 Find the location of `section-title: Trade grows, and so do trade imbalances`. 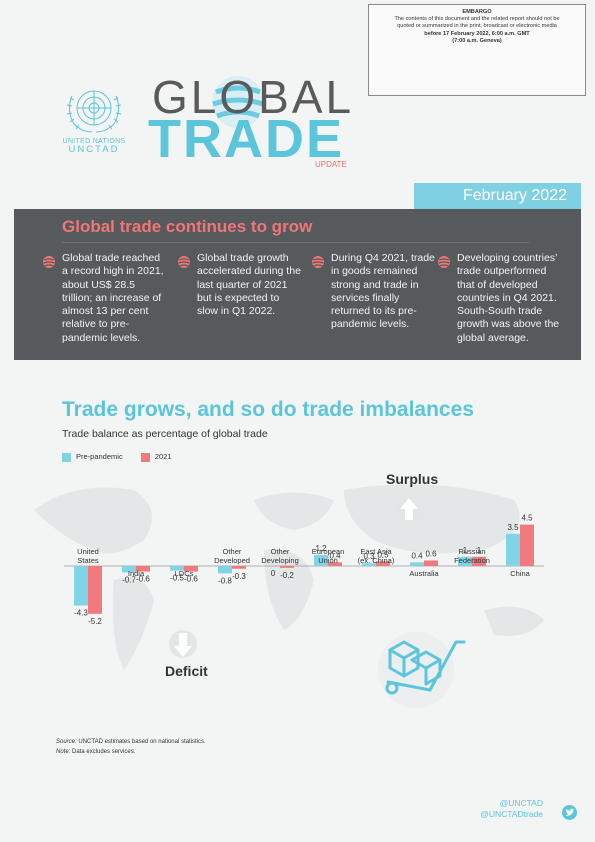

section-title: Trade grows, and so do trade imbalances is located at coordinates (268, 409).